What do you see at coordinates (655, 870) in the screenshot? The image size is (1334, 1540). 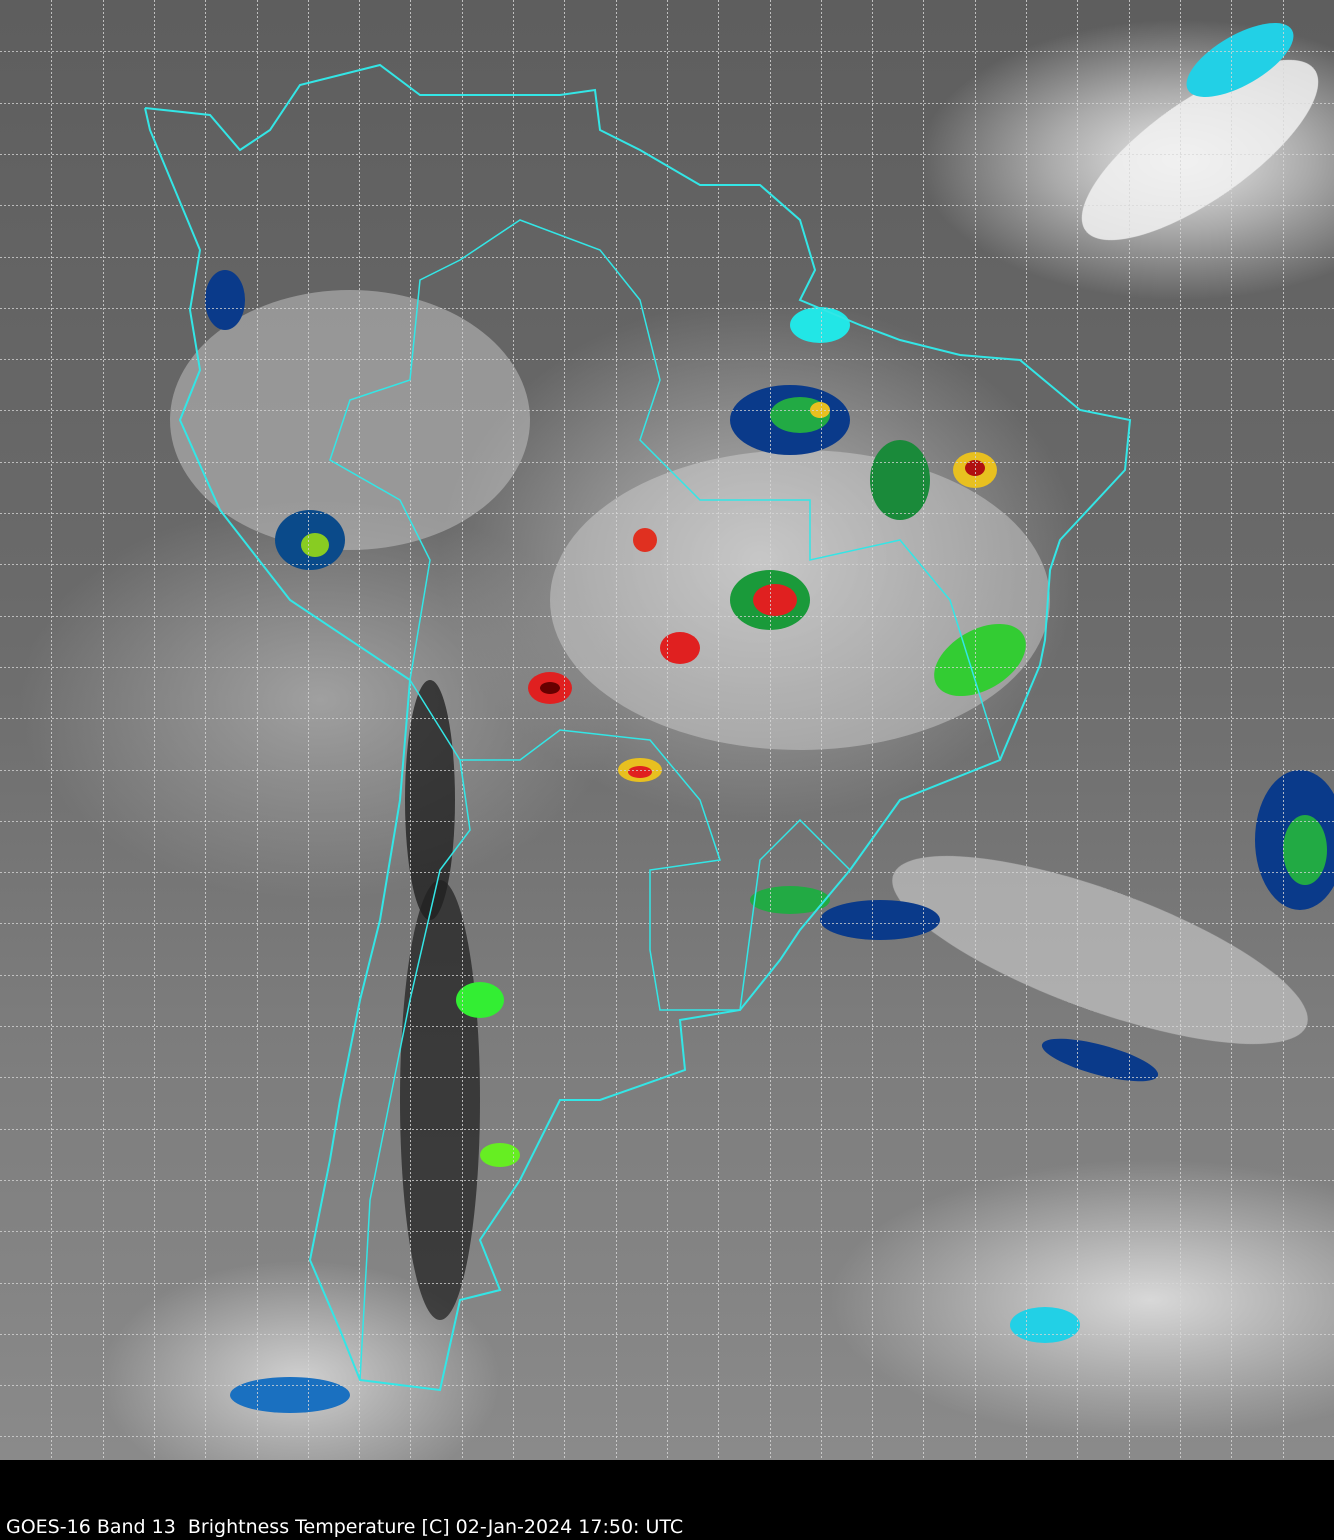 I see `country-borders-south` at bounding box center [655, 870].